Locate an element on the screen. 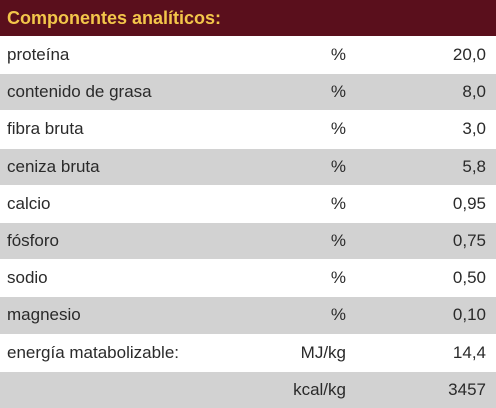 This screenshot has width=496, height=408. row-label: calcio is located at coordinates (29, 203).